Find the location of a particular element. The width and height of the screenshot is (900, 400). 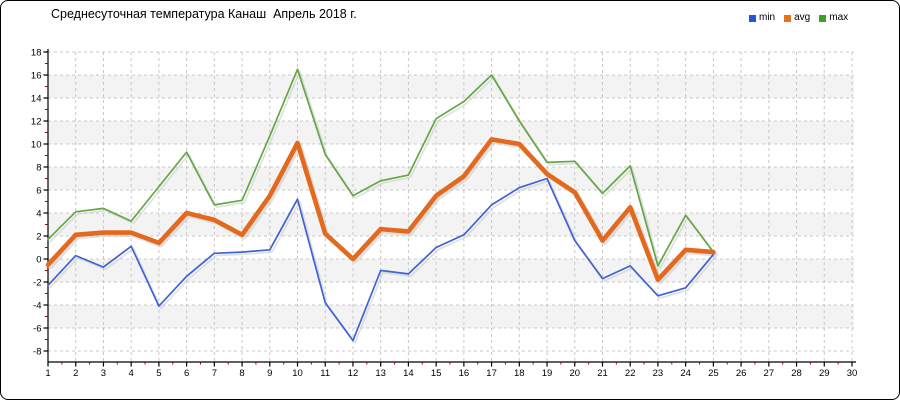

legend-swatch-avg is located at coordinates (788, 18).